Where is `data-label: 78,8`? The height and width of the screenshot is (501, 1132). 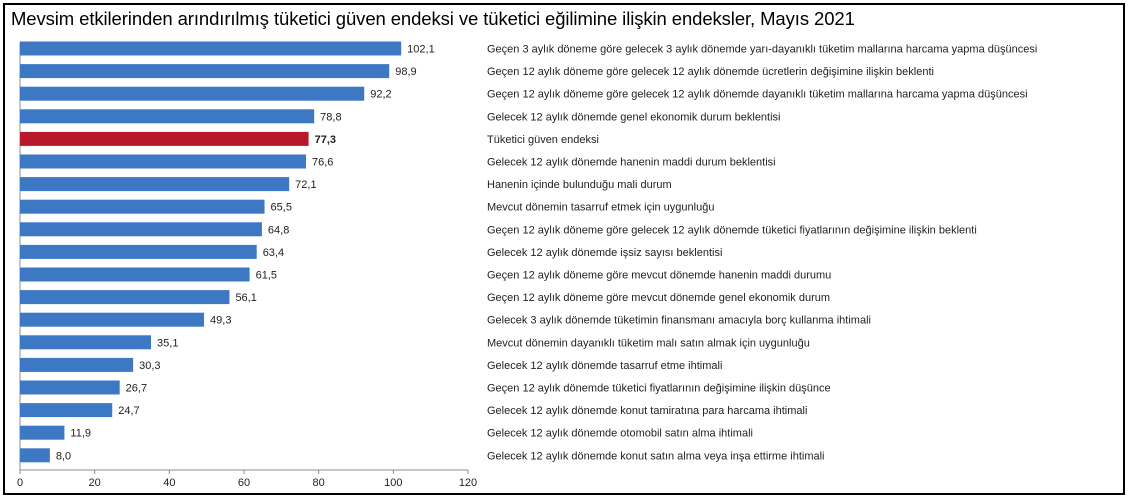
data-label: 78,8 is located at coordinates (330, 117).